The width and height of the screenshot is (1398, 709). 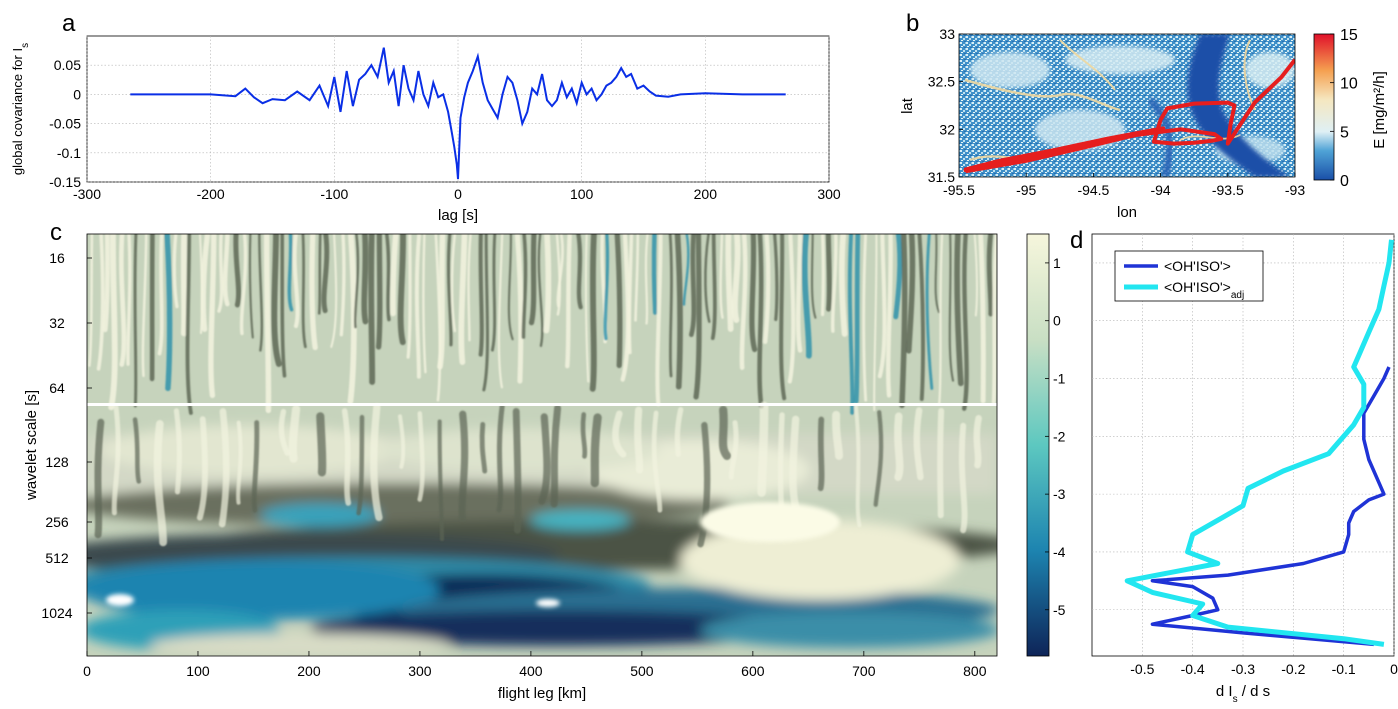 I want to click on a-x-tick-label: -200, so click(x=211, y=194).